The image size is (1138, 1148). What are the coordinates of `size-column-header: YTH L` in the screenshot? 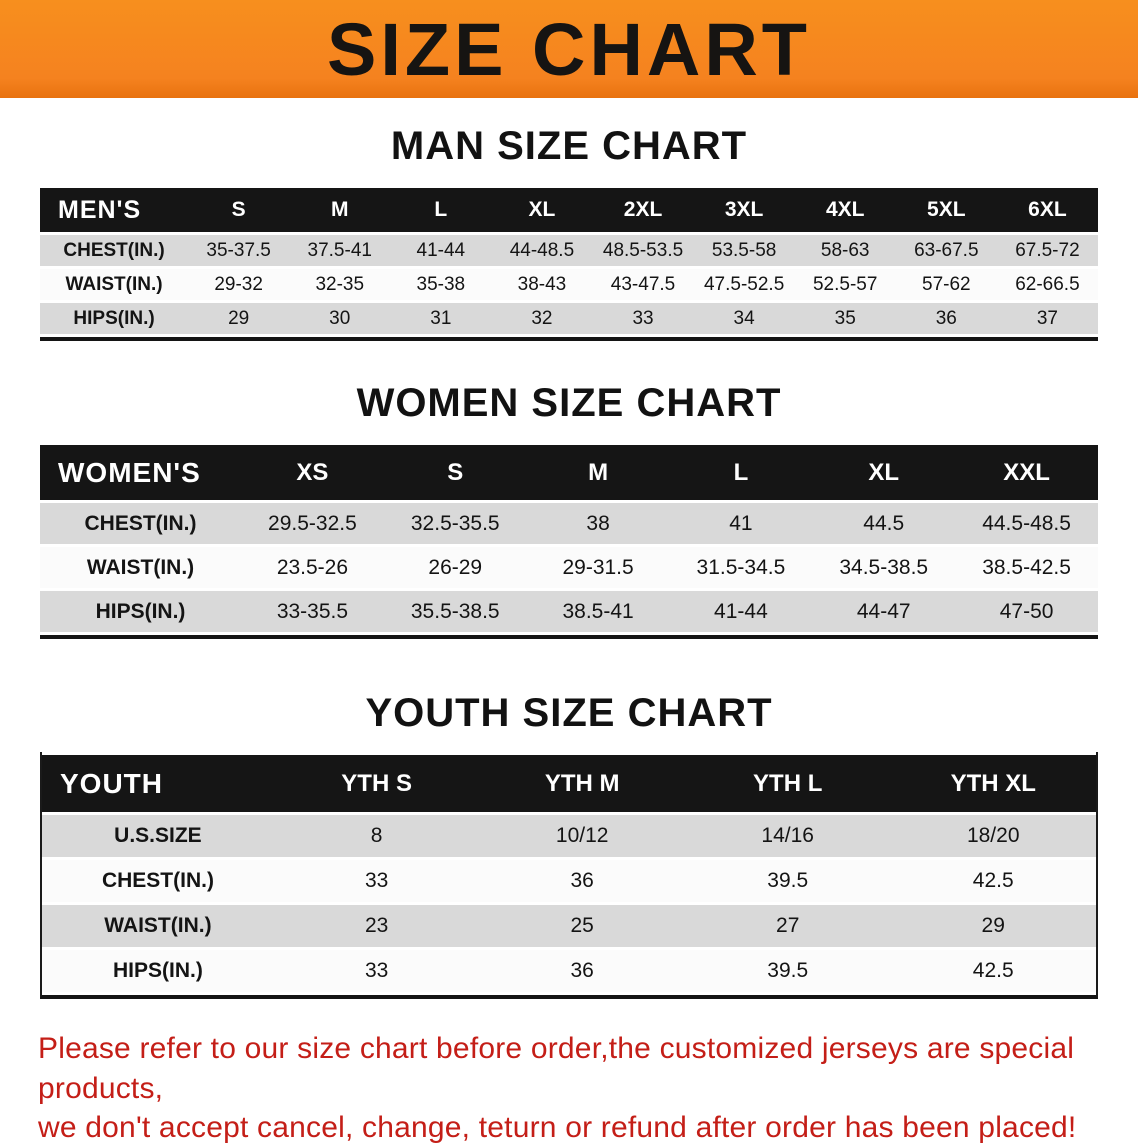 It's located at (787, 783).